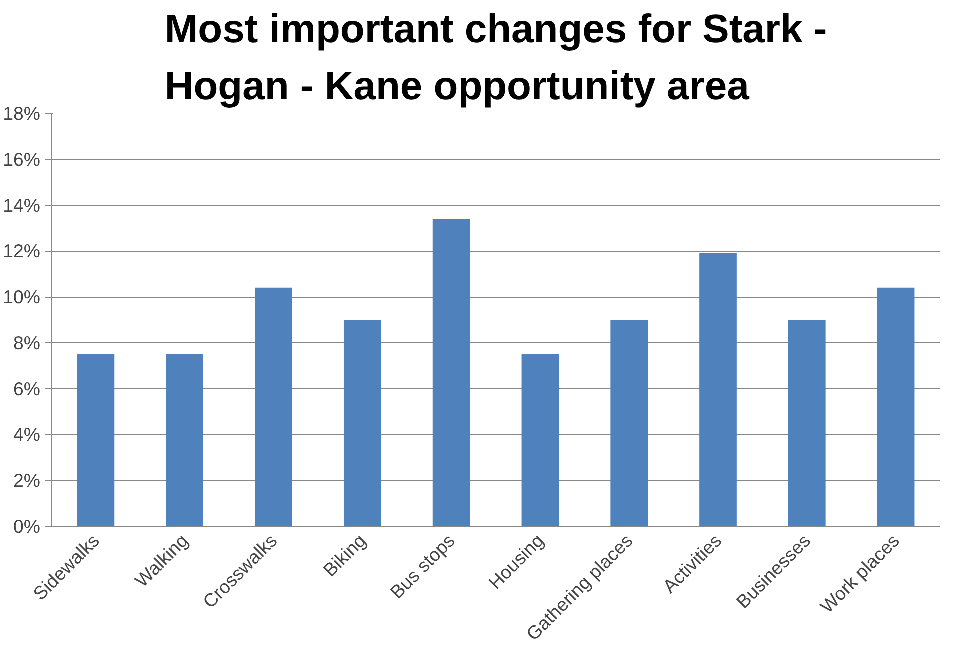 Image resolution: width=970 pixels, height=664 pixels. Describe the element at coordinates (22, 297) in the screenshot. I see `y-tick-label: 10%` at that location.